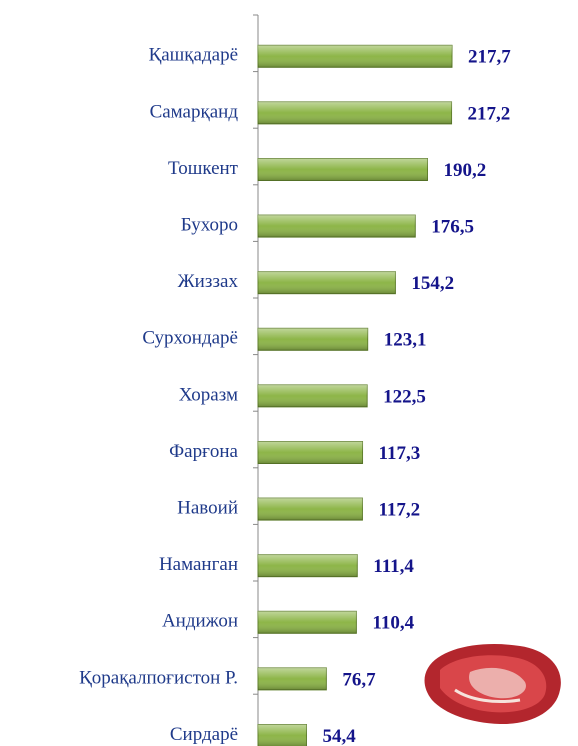 Image resolution: width=578 pixels, height=746 pixels. What do you see at coordinates (194, 111) in the screenshot?
I see `category-label: Самарқанд` at bounding box center [194, 111].